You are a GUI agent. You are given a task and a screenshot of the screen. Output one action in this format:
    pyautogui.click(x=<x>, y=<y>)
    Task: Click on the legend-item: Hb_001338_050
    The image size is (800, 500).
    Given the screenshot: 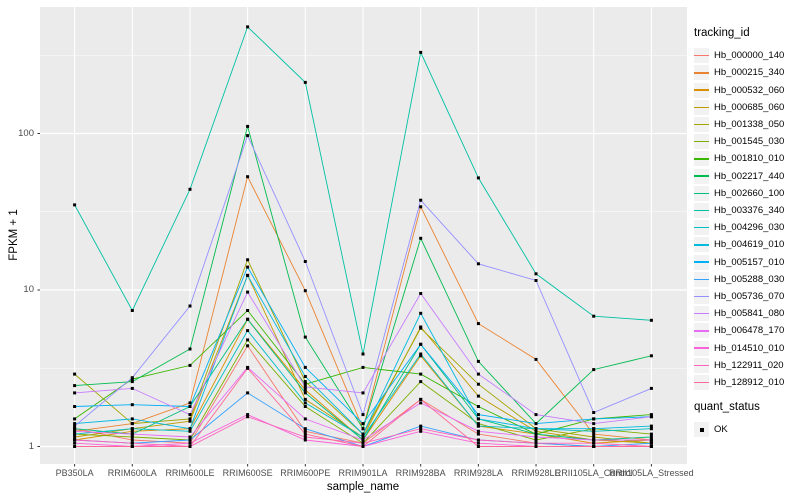 What is the action you would take?
    pyautogui.click(x=739, y=125)
    